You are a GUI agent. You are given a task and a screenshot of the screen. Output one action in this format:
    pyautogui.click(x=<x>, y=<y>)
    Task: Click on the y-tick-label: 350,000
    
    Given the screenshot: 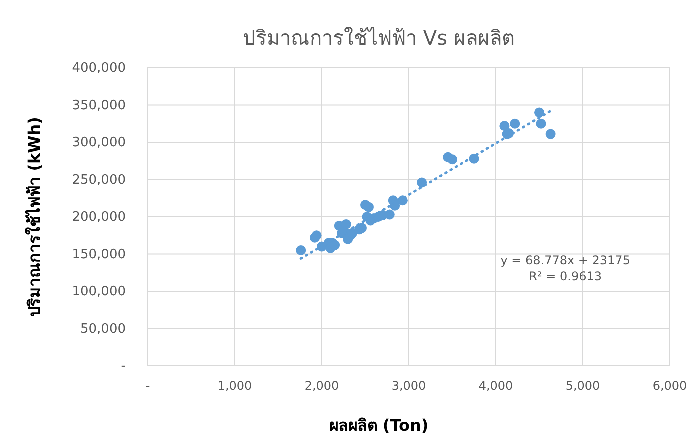 What is the action you would take?
    pyautogui.click(x=99, y=106)
    